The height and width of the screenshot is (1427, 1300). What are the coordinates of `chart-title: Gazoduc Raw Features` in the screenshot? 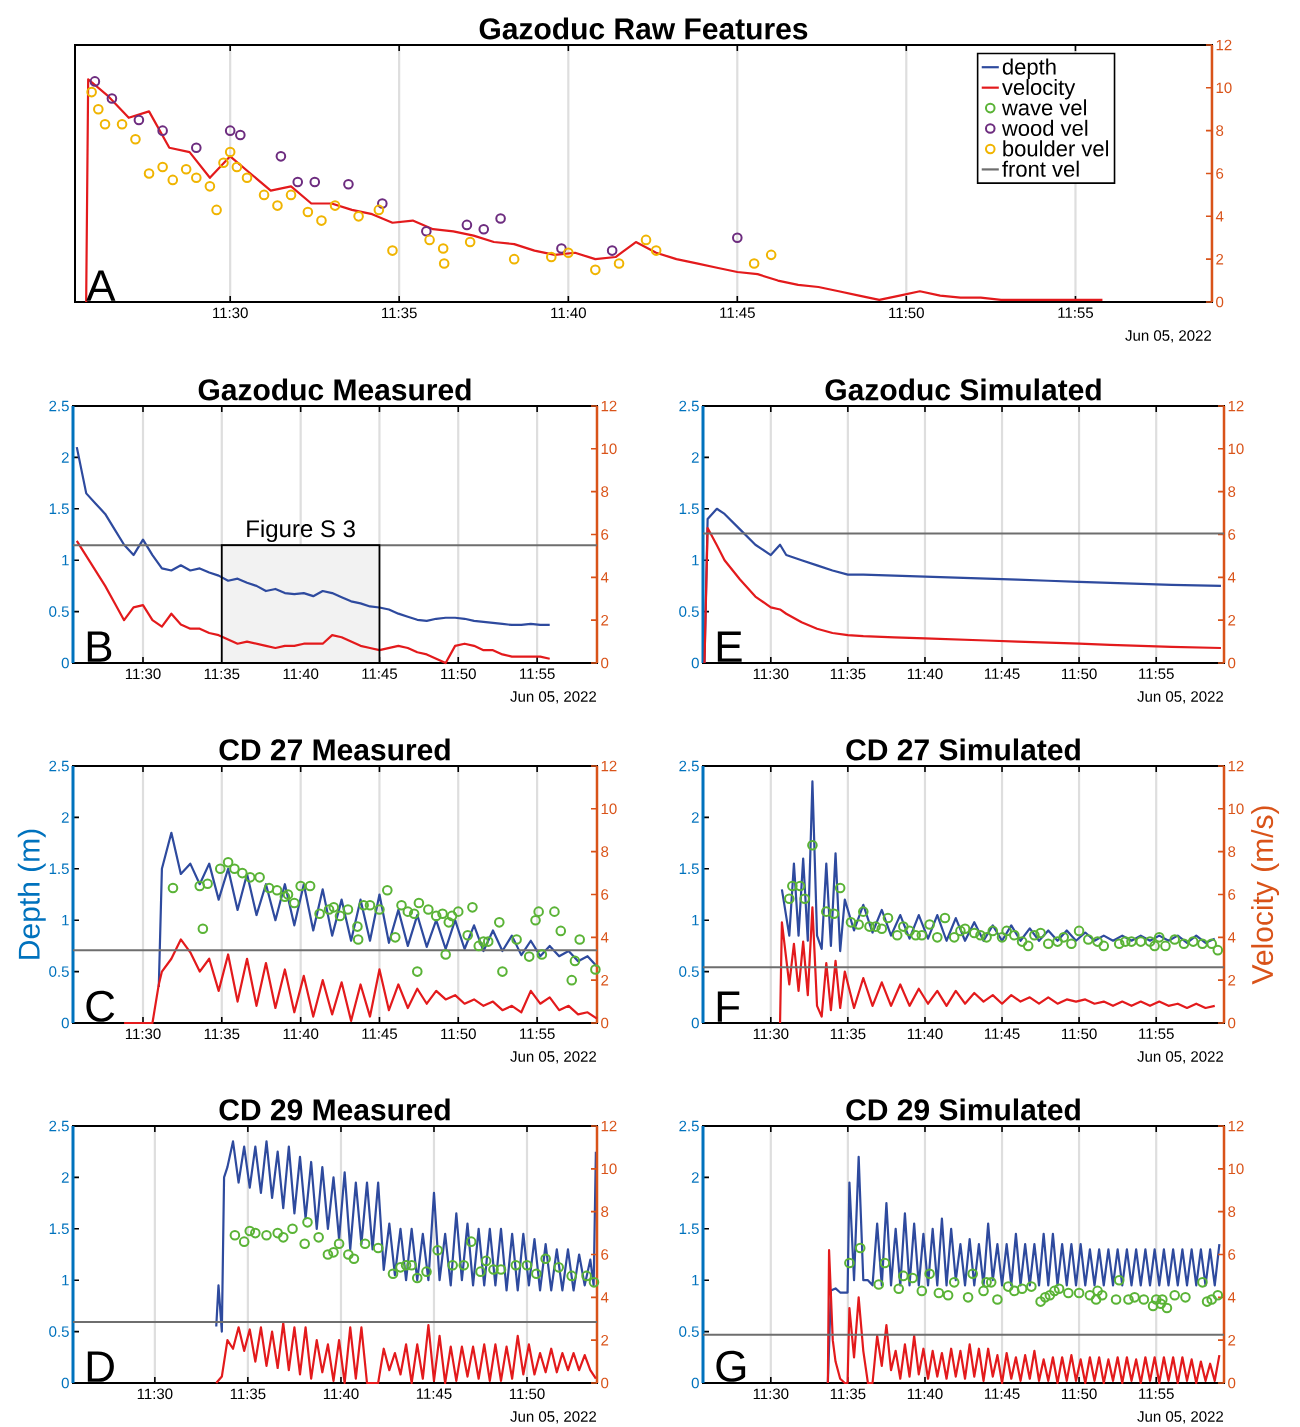 It's located at (643, 28).